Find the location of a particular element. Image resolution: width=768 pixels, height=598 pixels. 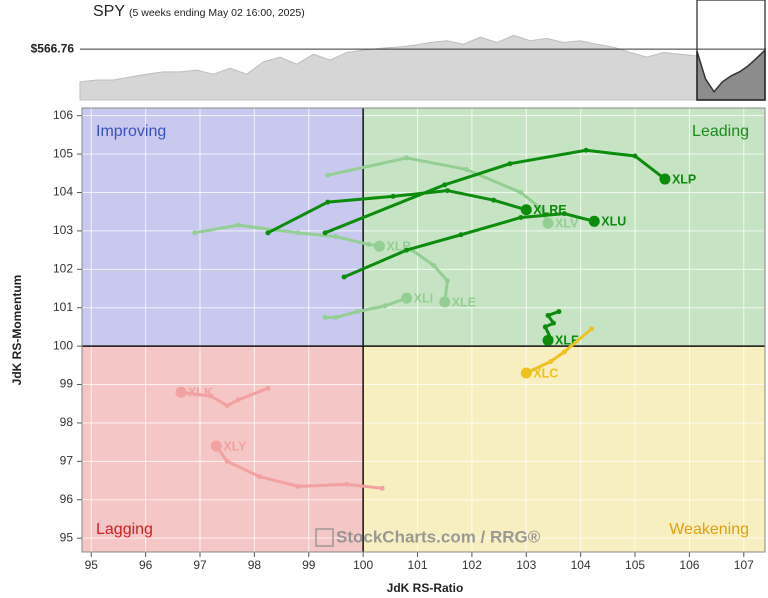

series-label: XLI is located at coordinates (423, 298).